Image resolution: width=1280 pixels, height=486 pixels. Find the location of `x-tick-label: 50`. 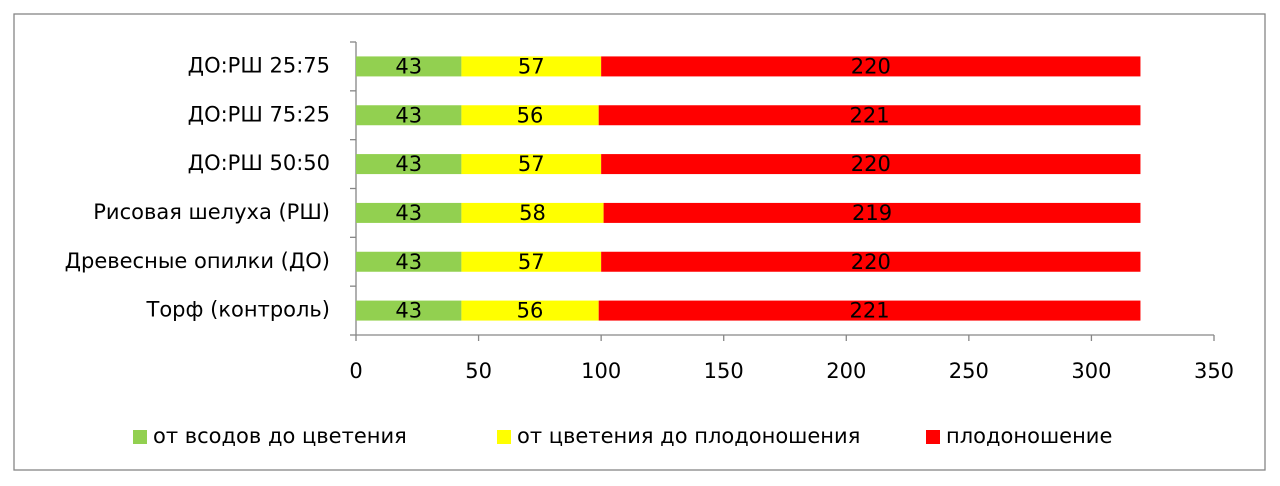

x-tick-label: 50 is located at coordinates (478, 371).